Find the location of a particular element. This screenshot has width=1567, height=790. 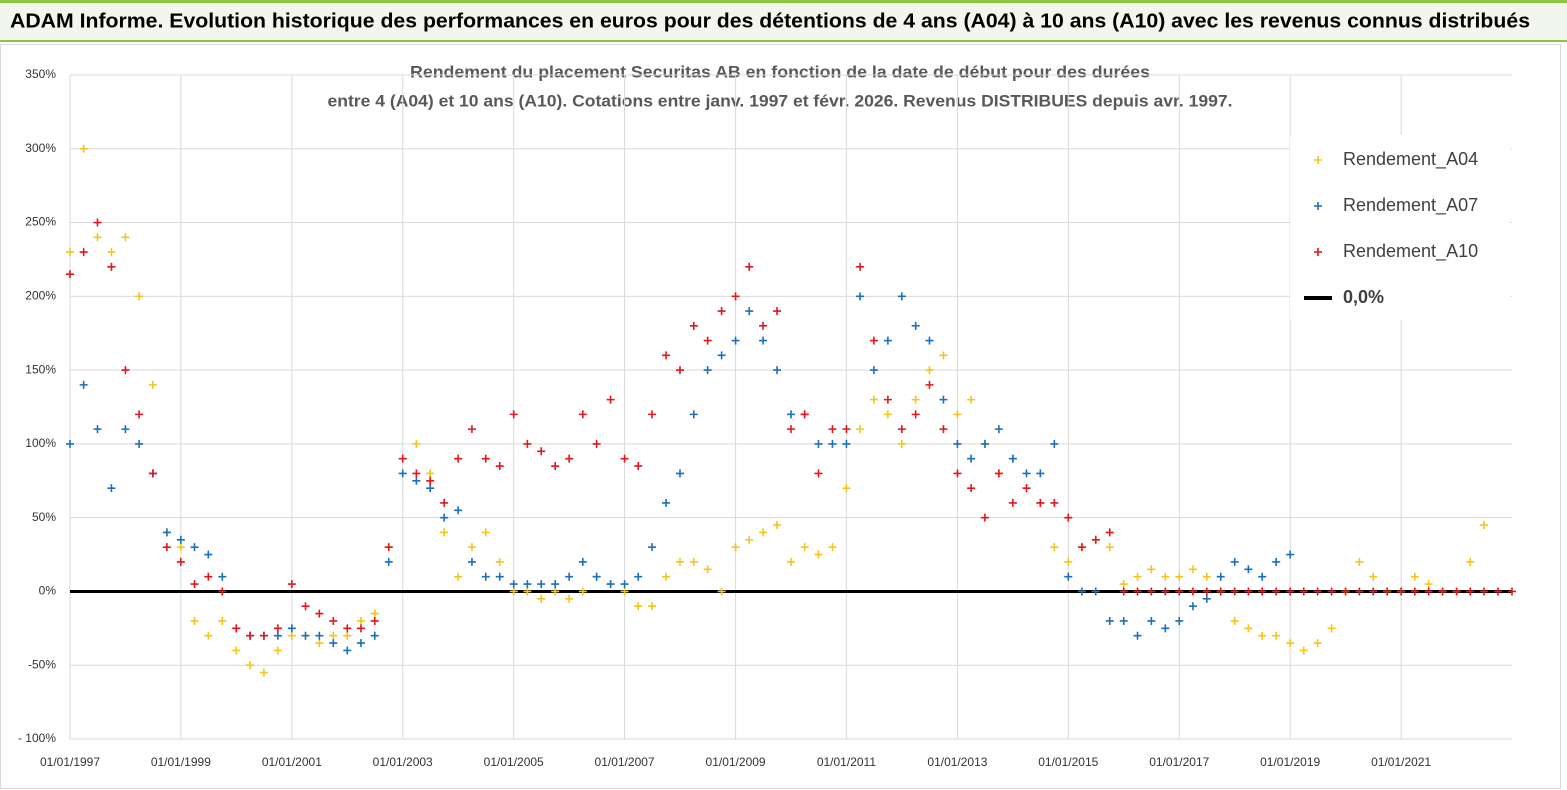

x-tick-label: 01/01/2017 is located at coordinates (1179, 762).